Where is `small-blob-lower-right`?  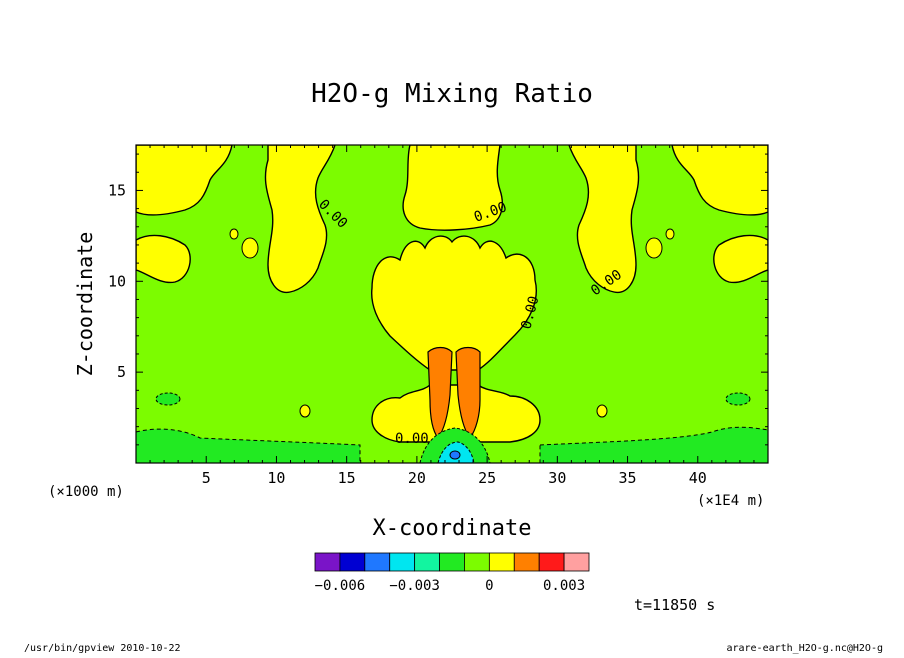 small-blob-lower-right is located at coordinates (602, 411).